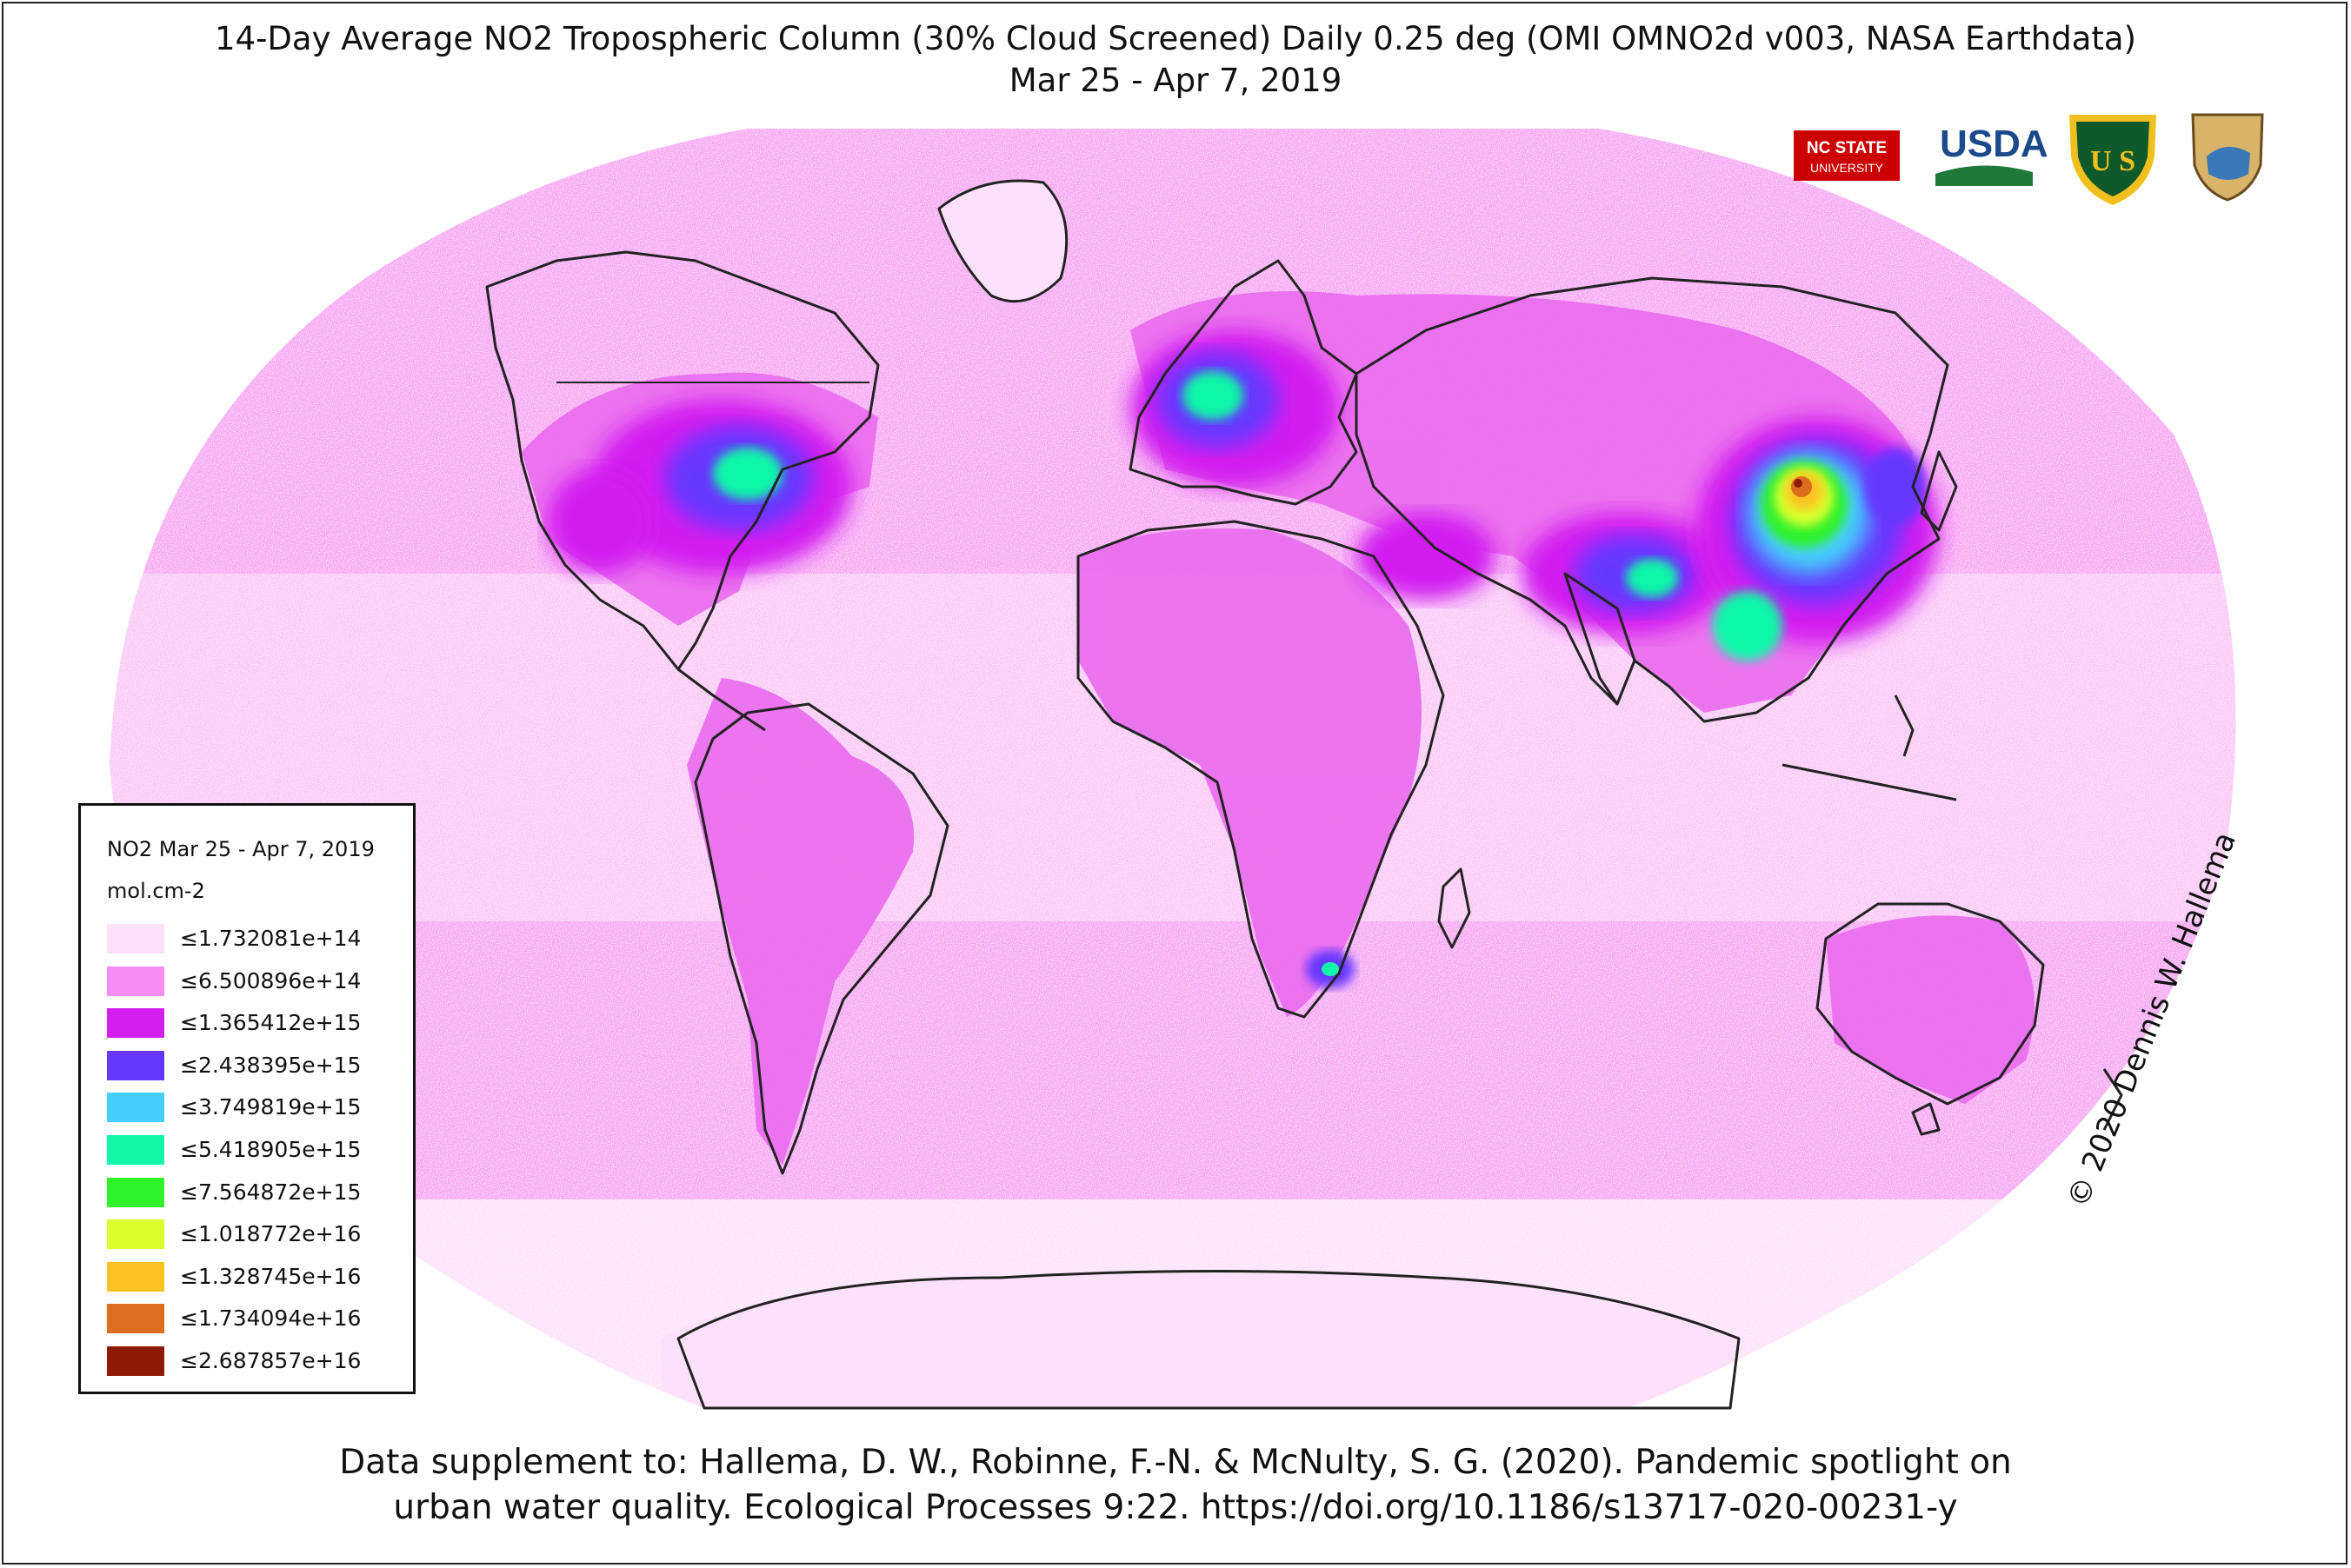 The height and width of the screenshot is (1568, 2351). What do you see at coordinates (271, 938) in the screenshot?
I see `legend-label: ≤1.732081e+14` at bounding box center [271, 938].